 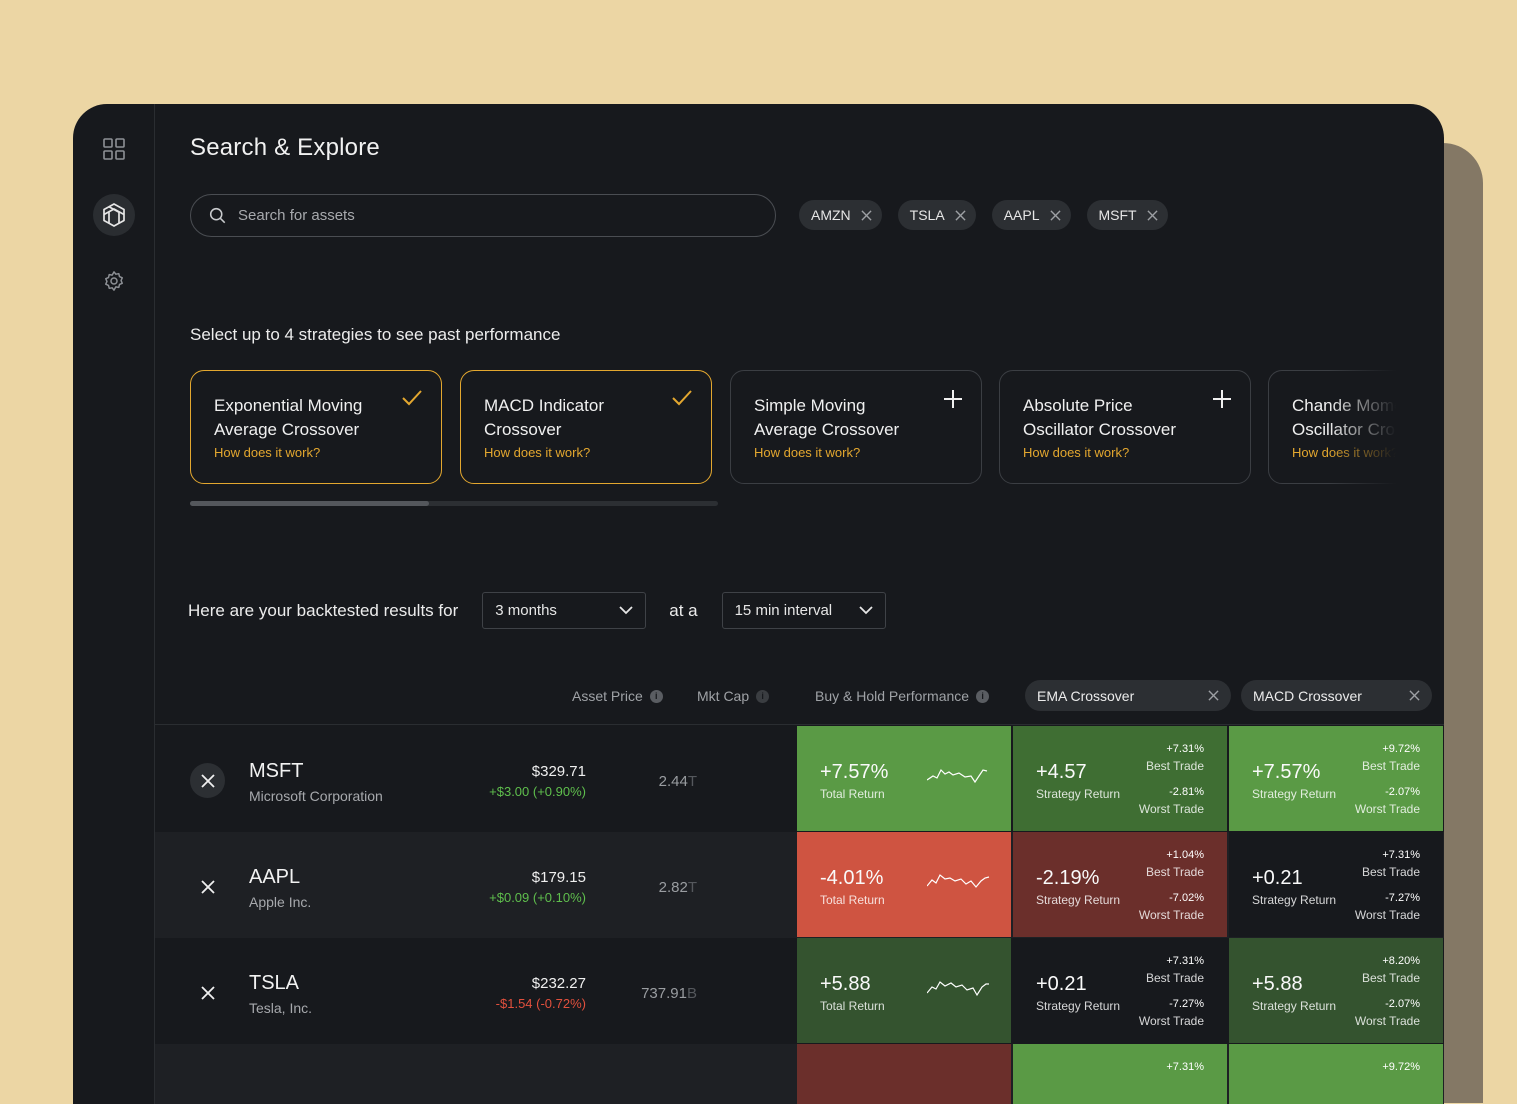 I want to click on chevron-down-icon, so click(x=626, y=610).